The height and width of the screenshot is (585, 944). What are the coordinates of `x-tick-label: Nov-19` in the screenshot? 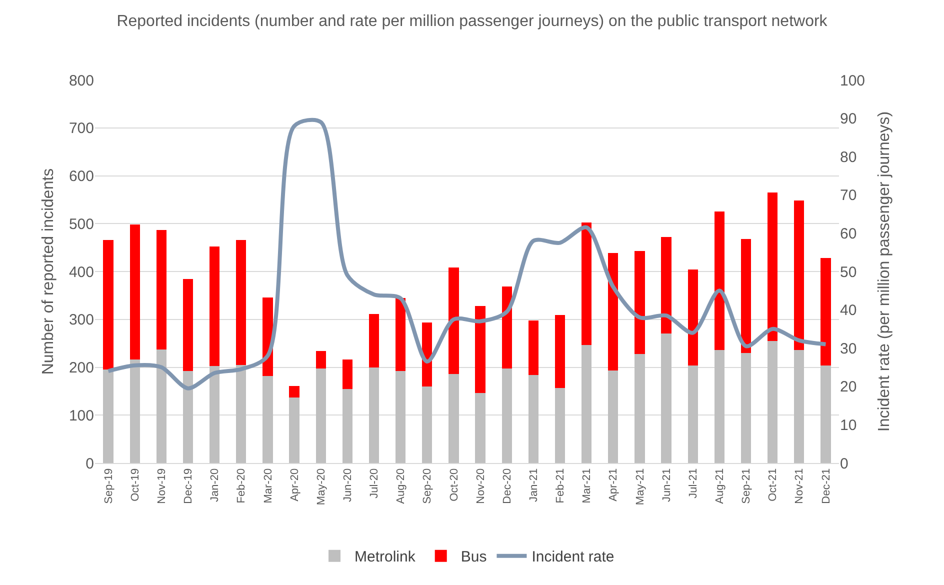 It's located at (162, 486).